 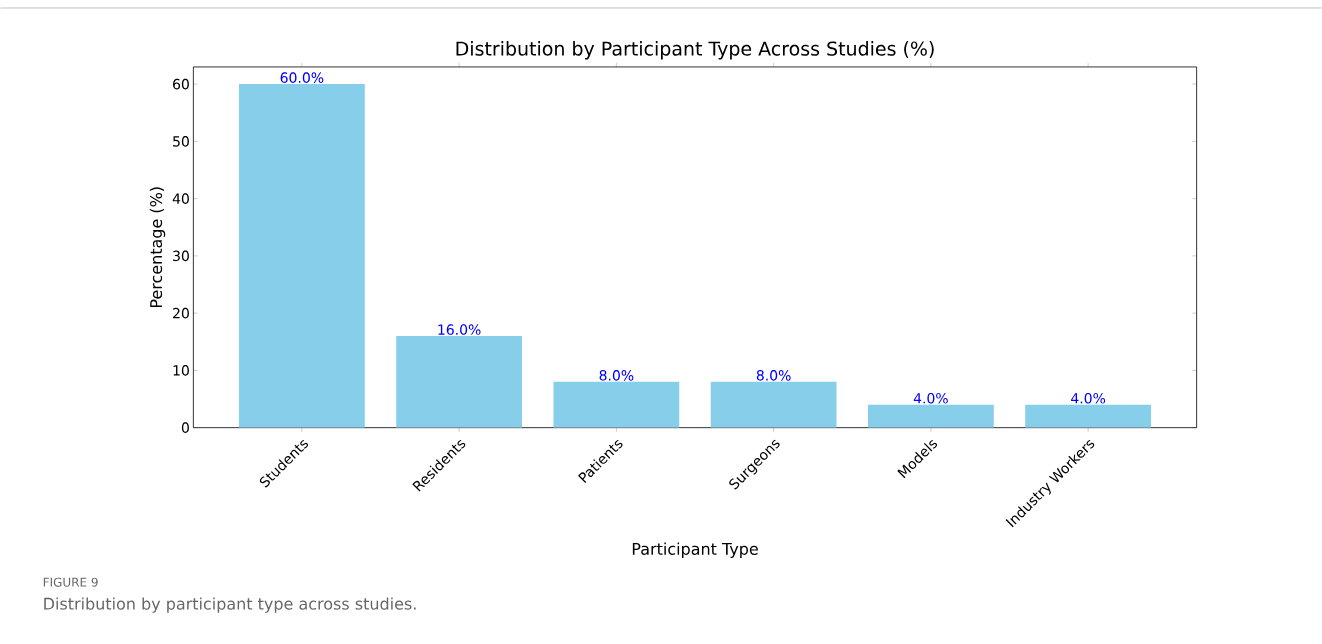 What do you see at coordinates (181, 256) in the screenshot?
I see `y-tick-label: 30` at bounding box center [181, 256].